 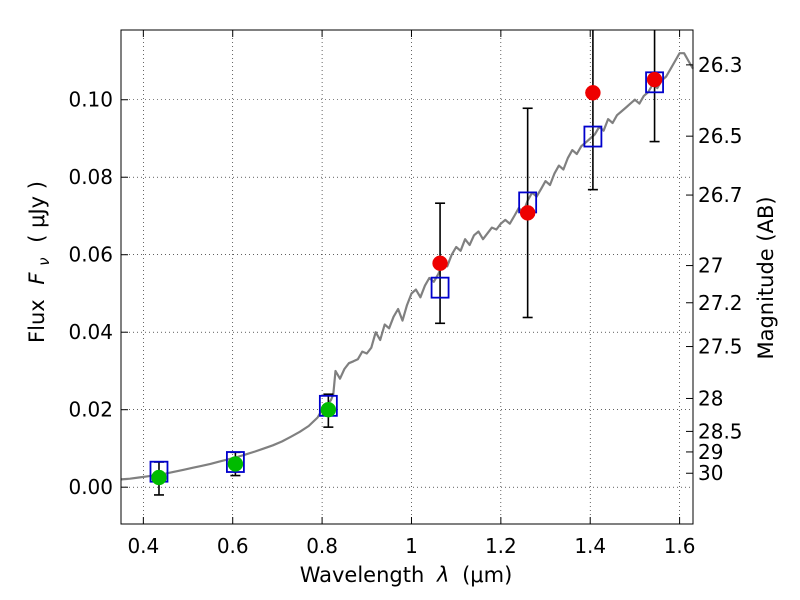 I want to click on y2-tick-label: 26.7, so click(x=720, y=195).